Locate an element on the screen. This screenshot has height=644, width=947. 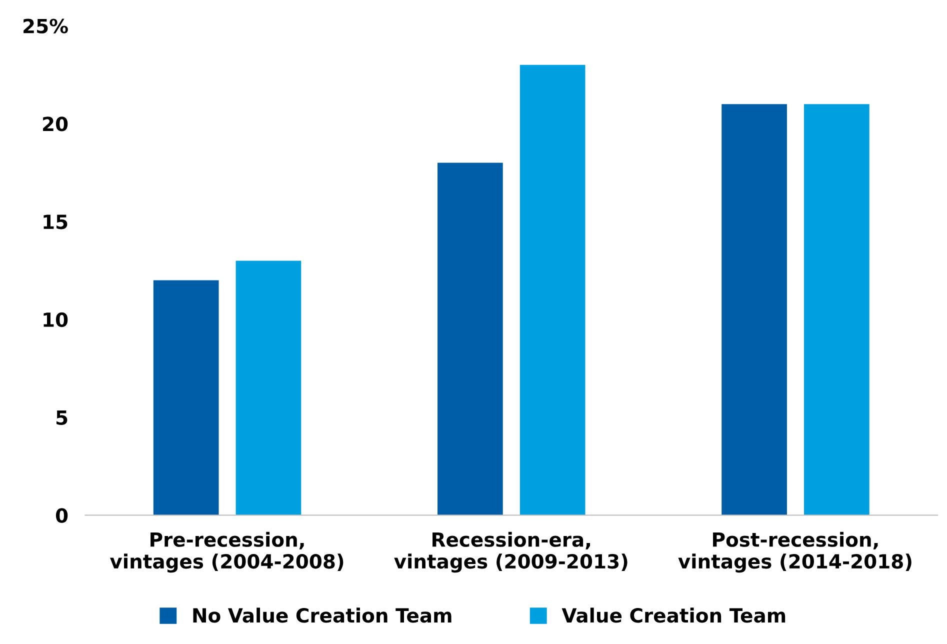
legend-label: No Value Creation Team is located at coordinates (322, 615).